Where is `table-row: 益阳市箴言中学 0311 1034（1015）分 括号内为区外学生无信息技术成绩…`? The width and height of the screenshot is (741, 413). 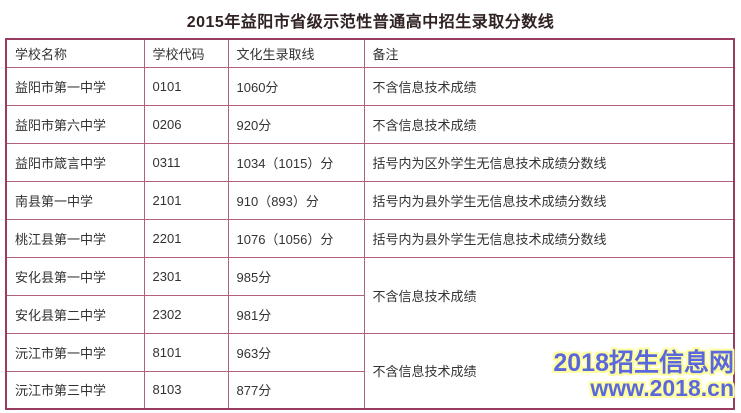
table-row: 益阳市箴言中学 0311 1034（1015）分 括号内为区外学生无信息技术成绩… is located at coordinates (370, 162).